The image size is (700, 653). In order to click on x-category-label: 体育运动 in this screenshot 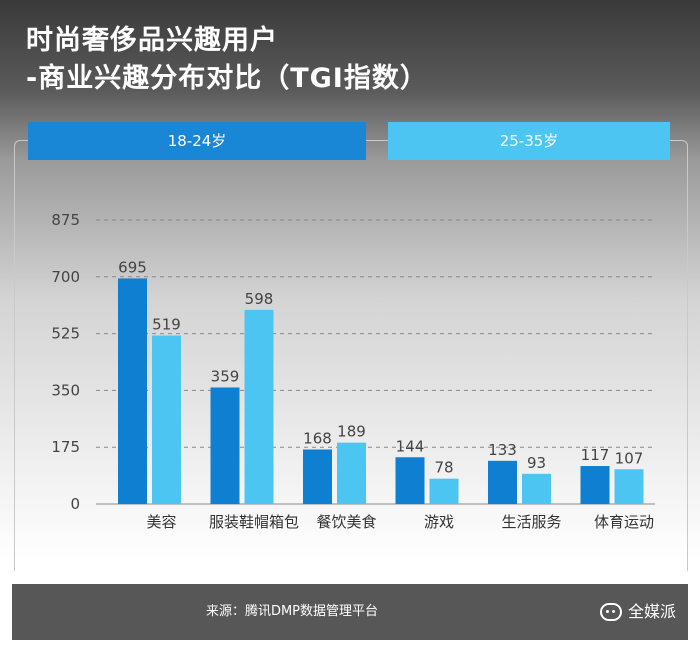, I will do `click(624, 522)`.